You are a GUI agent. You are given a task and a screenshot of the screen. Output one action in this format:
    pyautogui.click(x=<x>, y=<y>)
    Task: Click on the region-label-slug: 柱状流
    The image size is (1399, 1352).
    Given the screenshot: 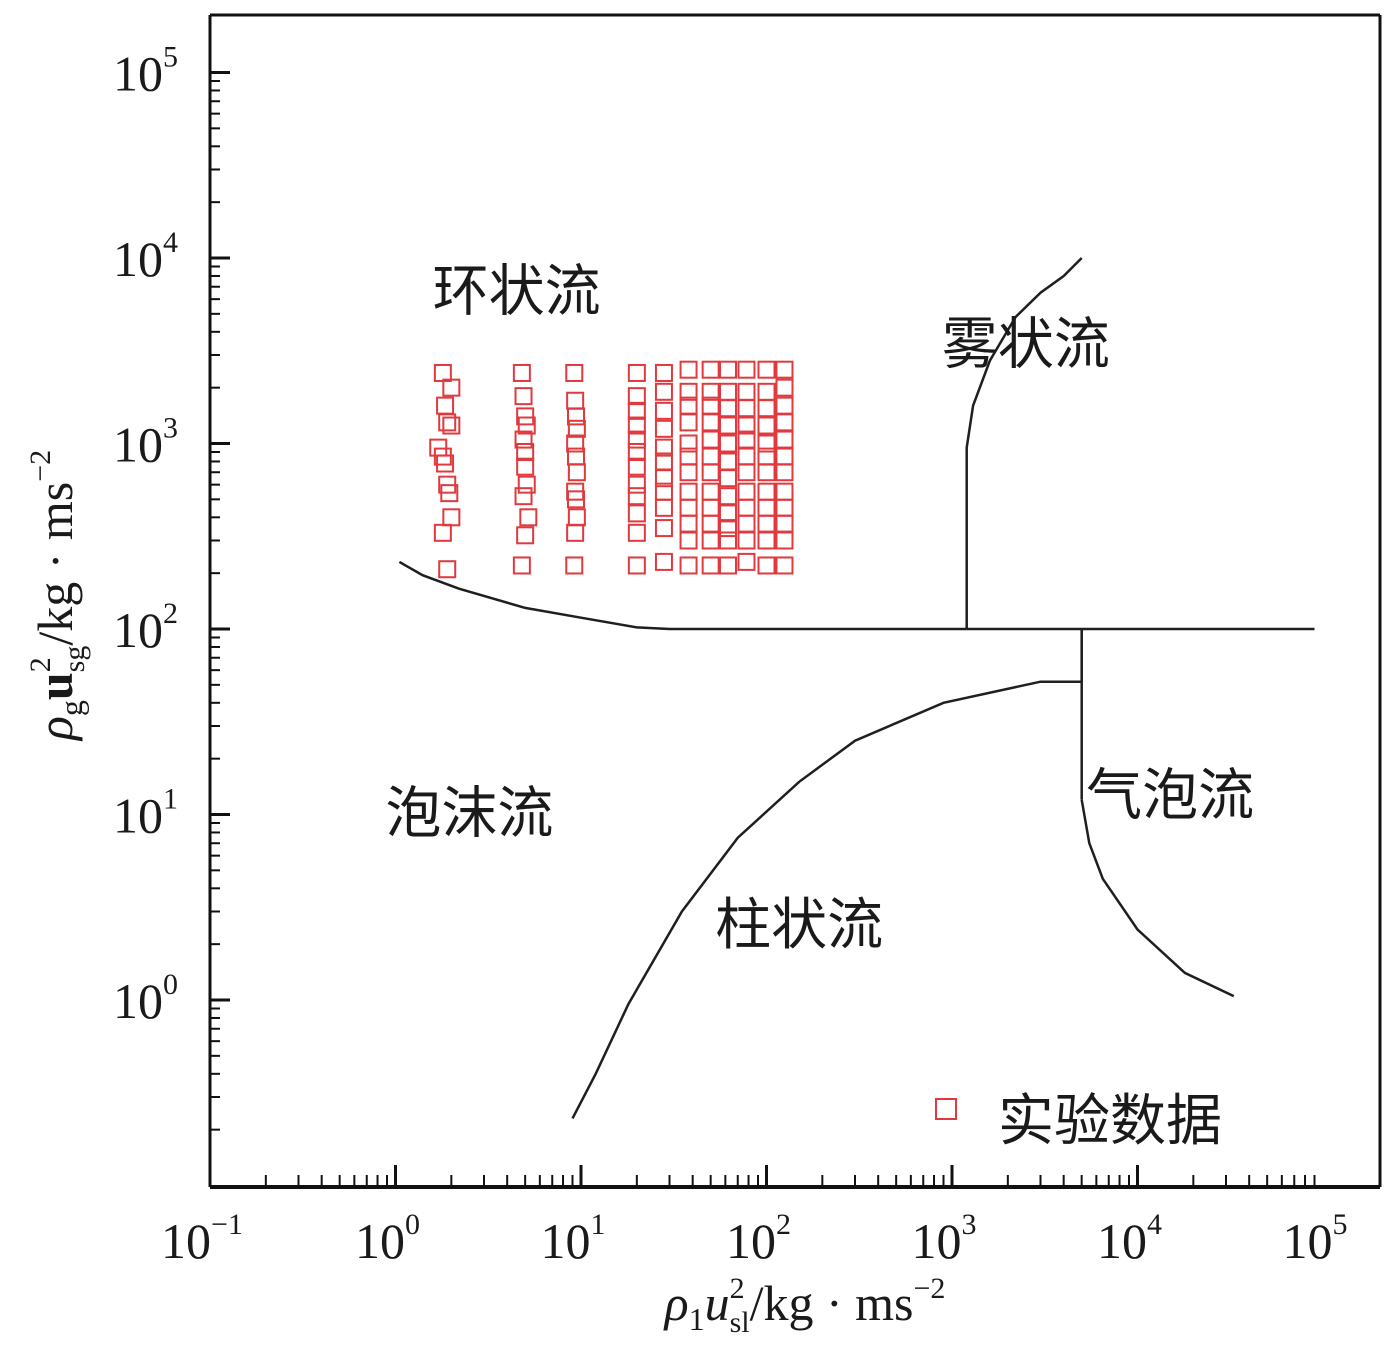 What is the action you would take?
    pyautogui.click(x=799, y=925)
    